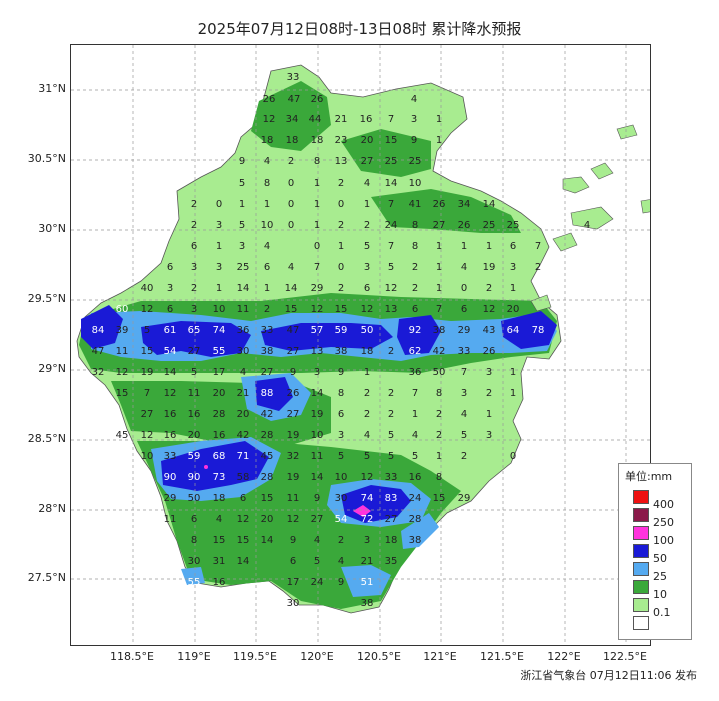 This screenshot has height=701, width=719. Describe the element at coordinates (489, 309) in the screenshot. I see `station-value: 12` at that location.